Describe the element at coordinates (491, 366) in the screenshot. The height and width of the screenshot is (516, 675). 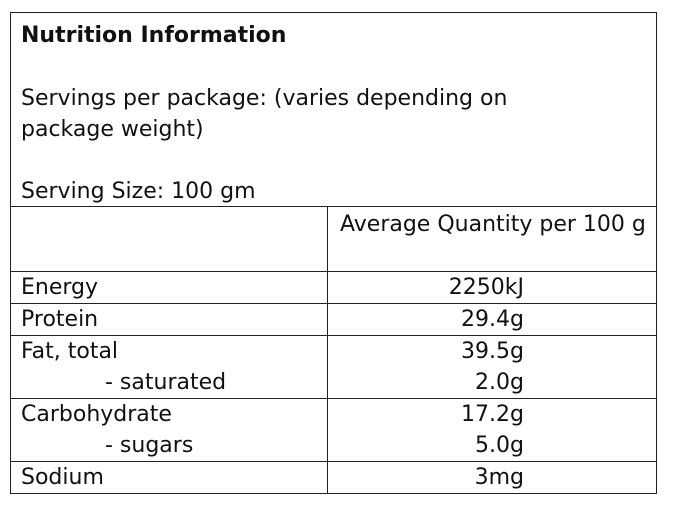
I see `value-cell: 39.5g 2.0g` at that location.